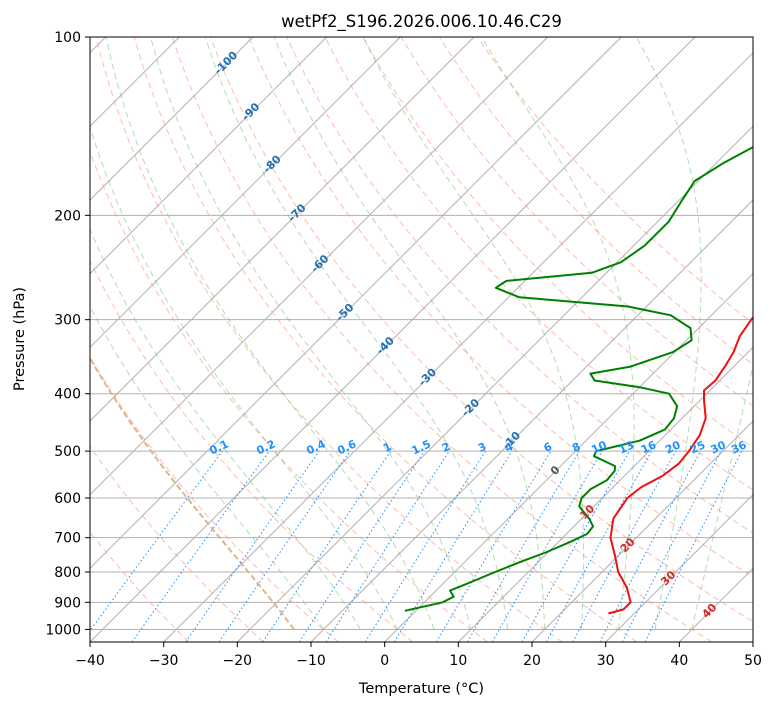 The image size is (775, 708). I want to click on x-tick-label: −10, so click(311, 661).